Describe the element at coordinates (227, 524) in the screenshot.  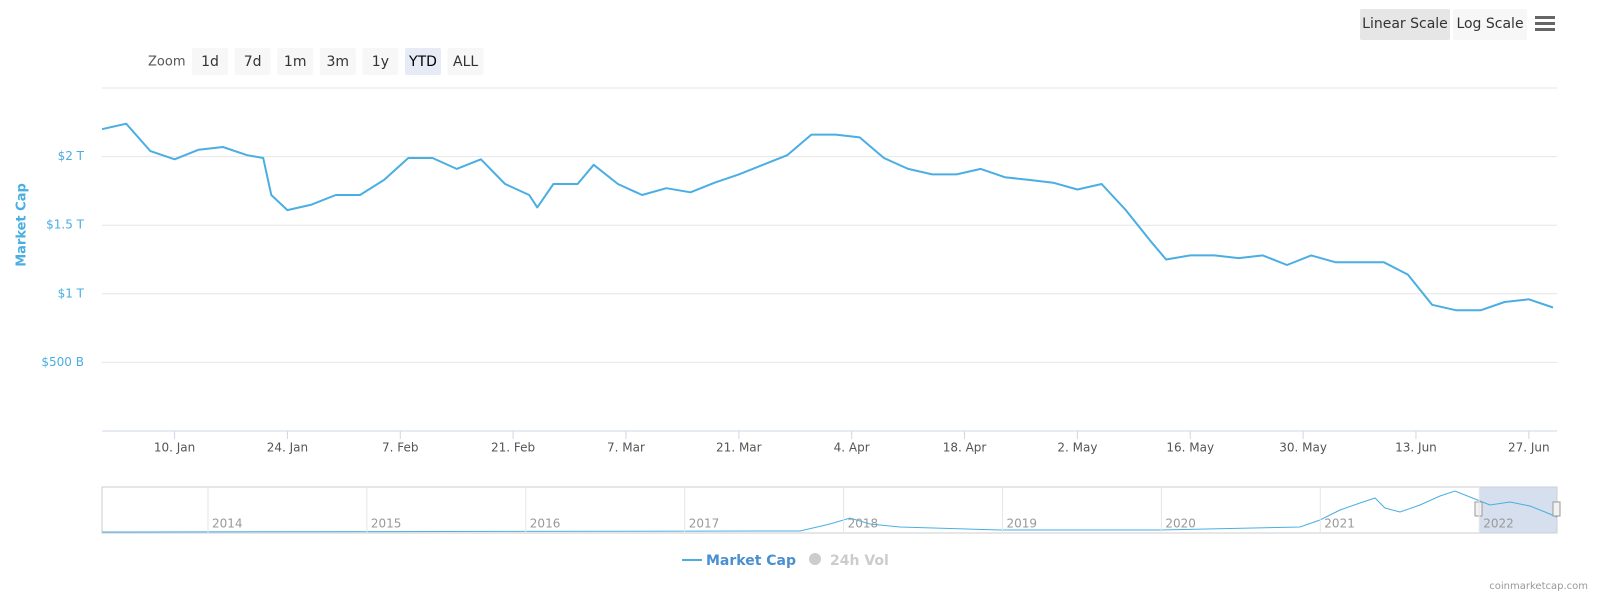
I see `navigator-label: 2014` at that location.